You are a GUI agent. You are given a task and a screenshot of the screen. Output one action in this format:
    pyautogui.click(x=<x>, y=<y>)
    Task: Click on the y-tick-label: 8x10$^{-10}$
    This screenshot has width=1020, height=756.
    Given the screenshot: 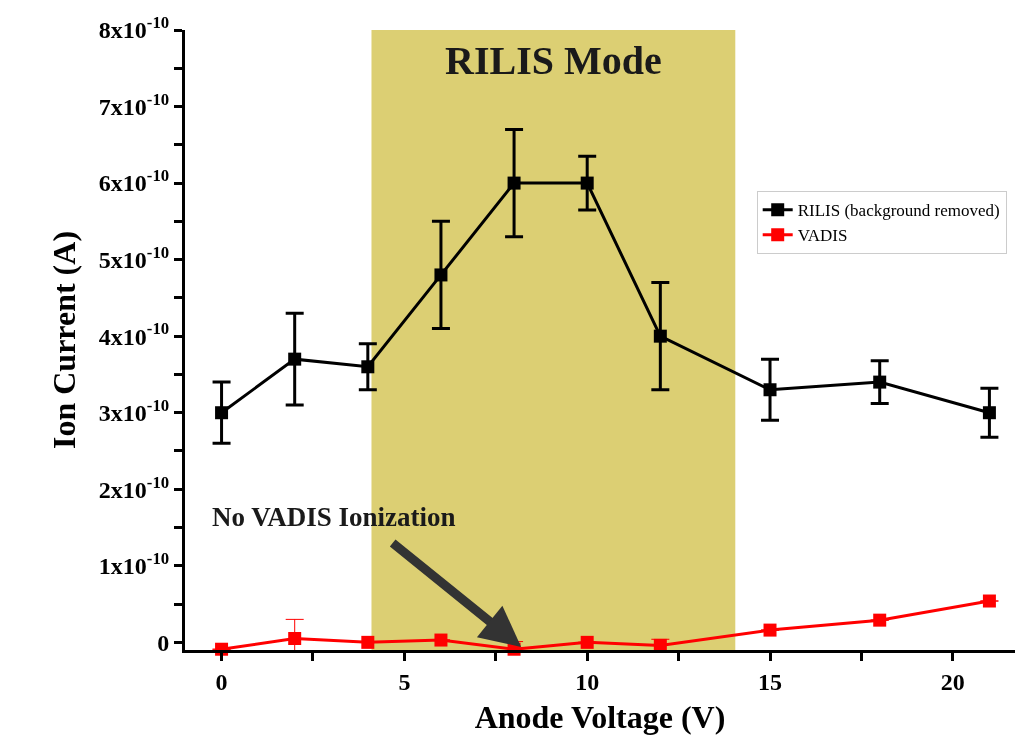 What is the action you would take?
    pyautogui.click(x=134, y=28)
    